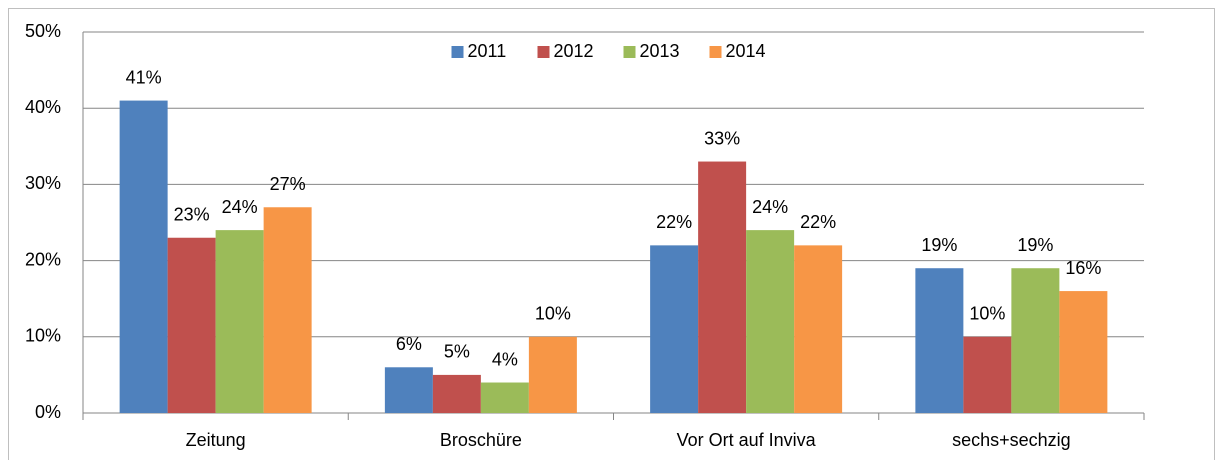 The width and height of the screenshot is (1216, 460). I want to click on x-tick-label: Zeitung, so click(216, 440).